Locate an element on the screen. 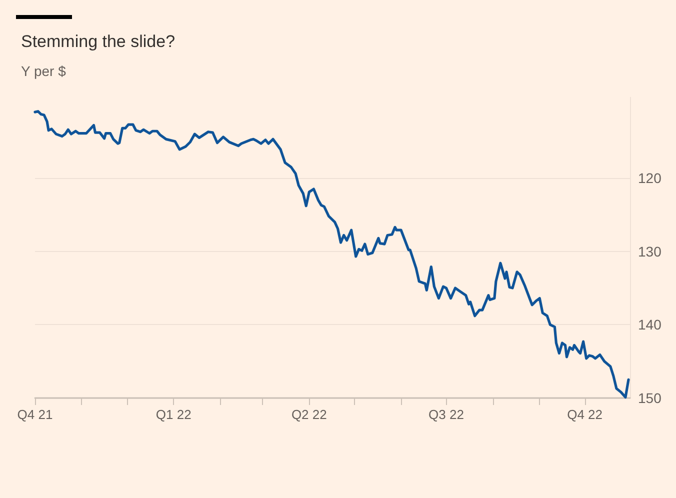  y-tick-label: 130 is located at coordinates (650, 251).